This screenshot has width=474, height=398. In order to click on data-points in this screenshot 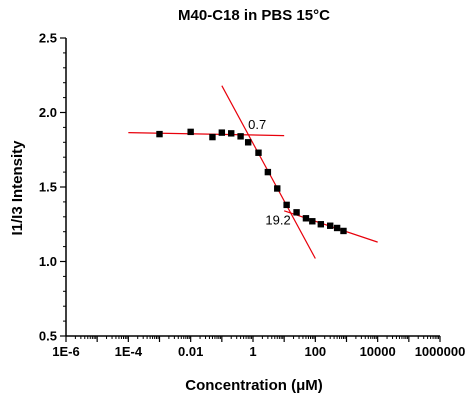, I will do `click(251, 181)`.